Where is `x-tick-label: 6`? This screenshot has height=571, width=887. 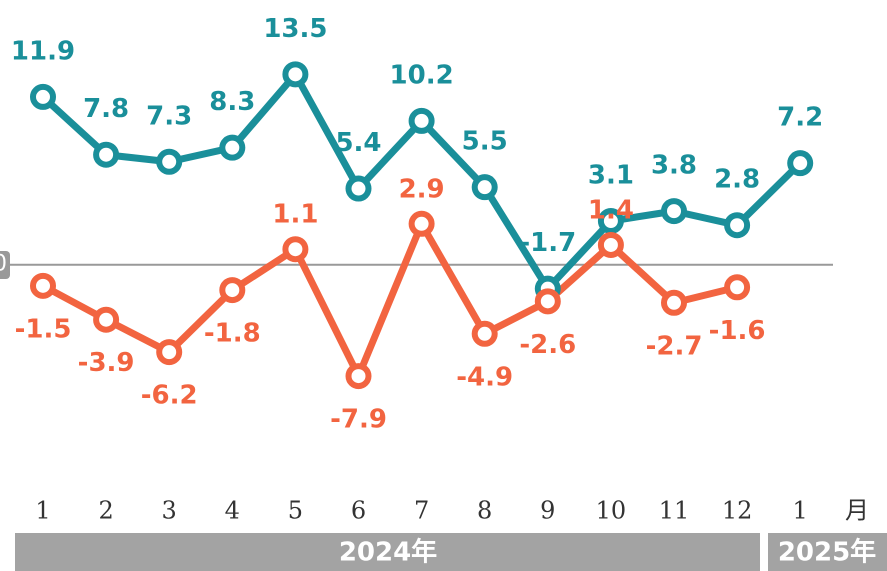
x-tick-label: 6 is located at coordinates (358, 511).